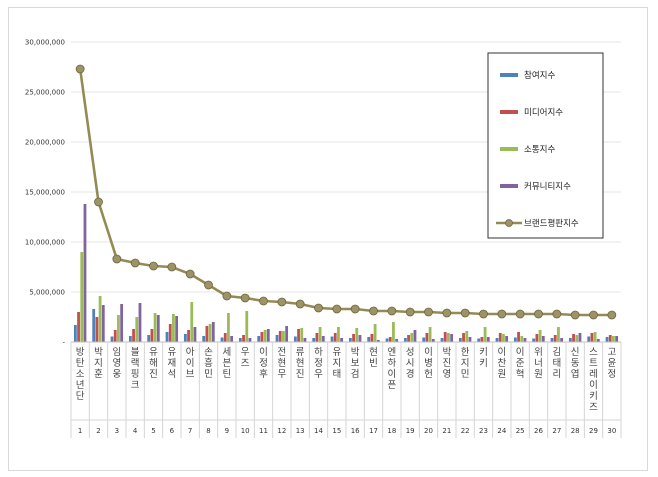  I want to click on x-rank-label: 11, so click(263, 431).